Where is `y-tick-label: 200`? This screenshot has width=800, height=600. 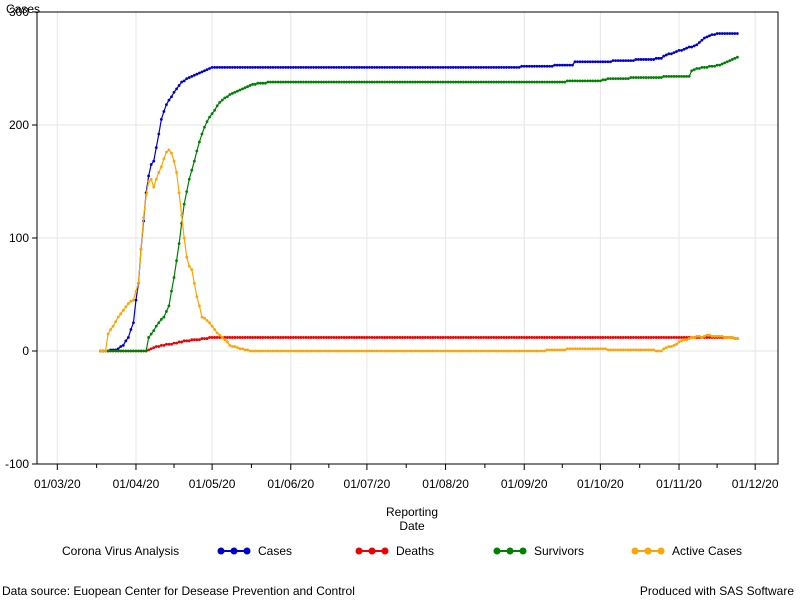 y-tick-label: 200 is located at coordinates (19, 125).